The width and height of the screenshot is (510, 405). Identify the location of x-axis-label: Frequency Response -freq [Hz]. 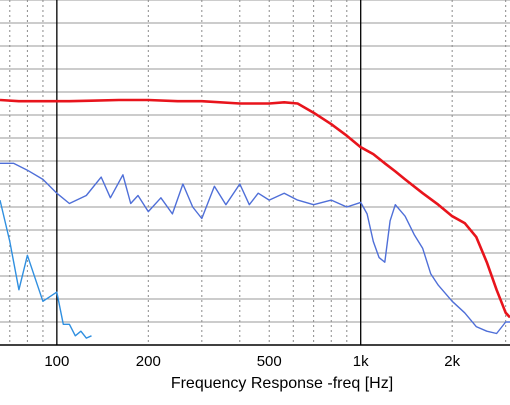
(282, 383).